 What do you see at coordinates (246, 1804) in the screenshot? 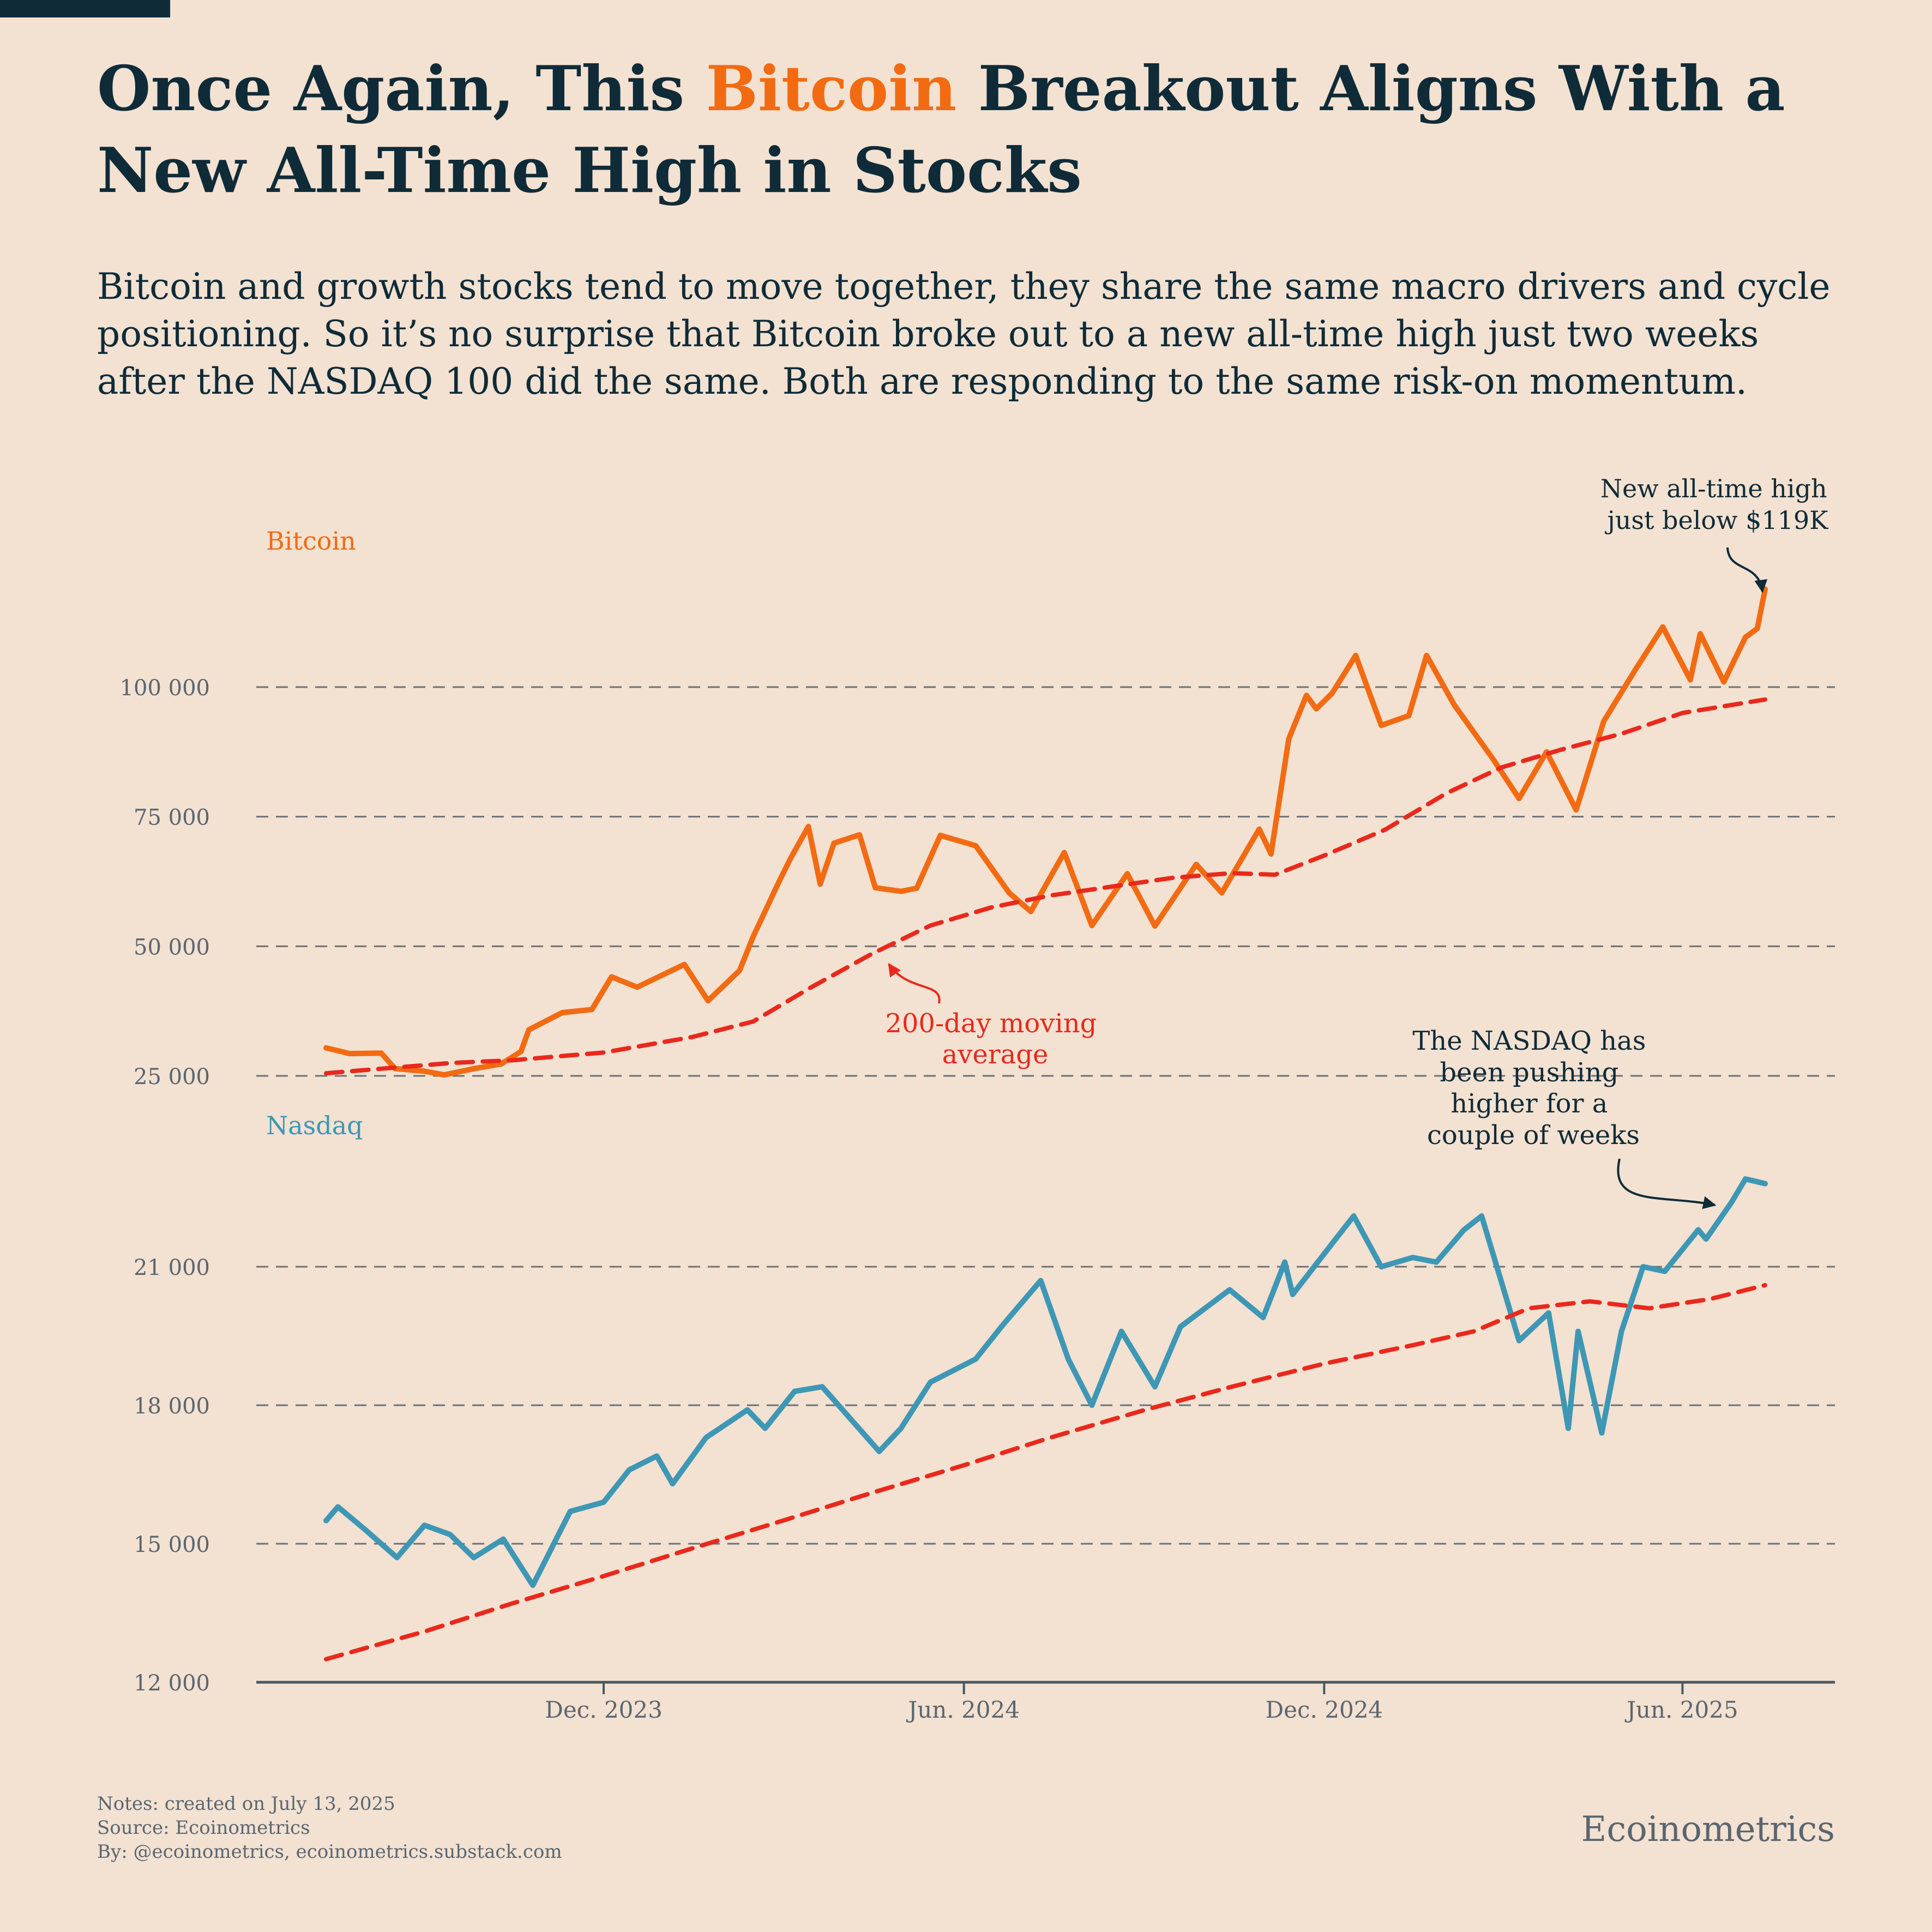
I see `notes-line: Notes: created on July 13, 2025` at bounding box center [246, 1804].